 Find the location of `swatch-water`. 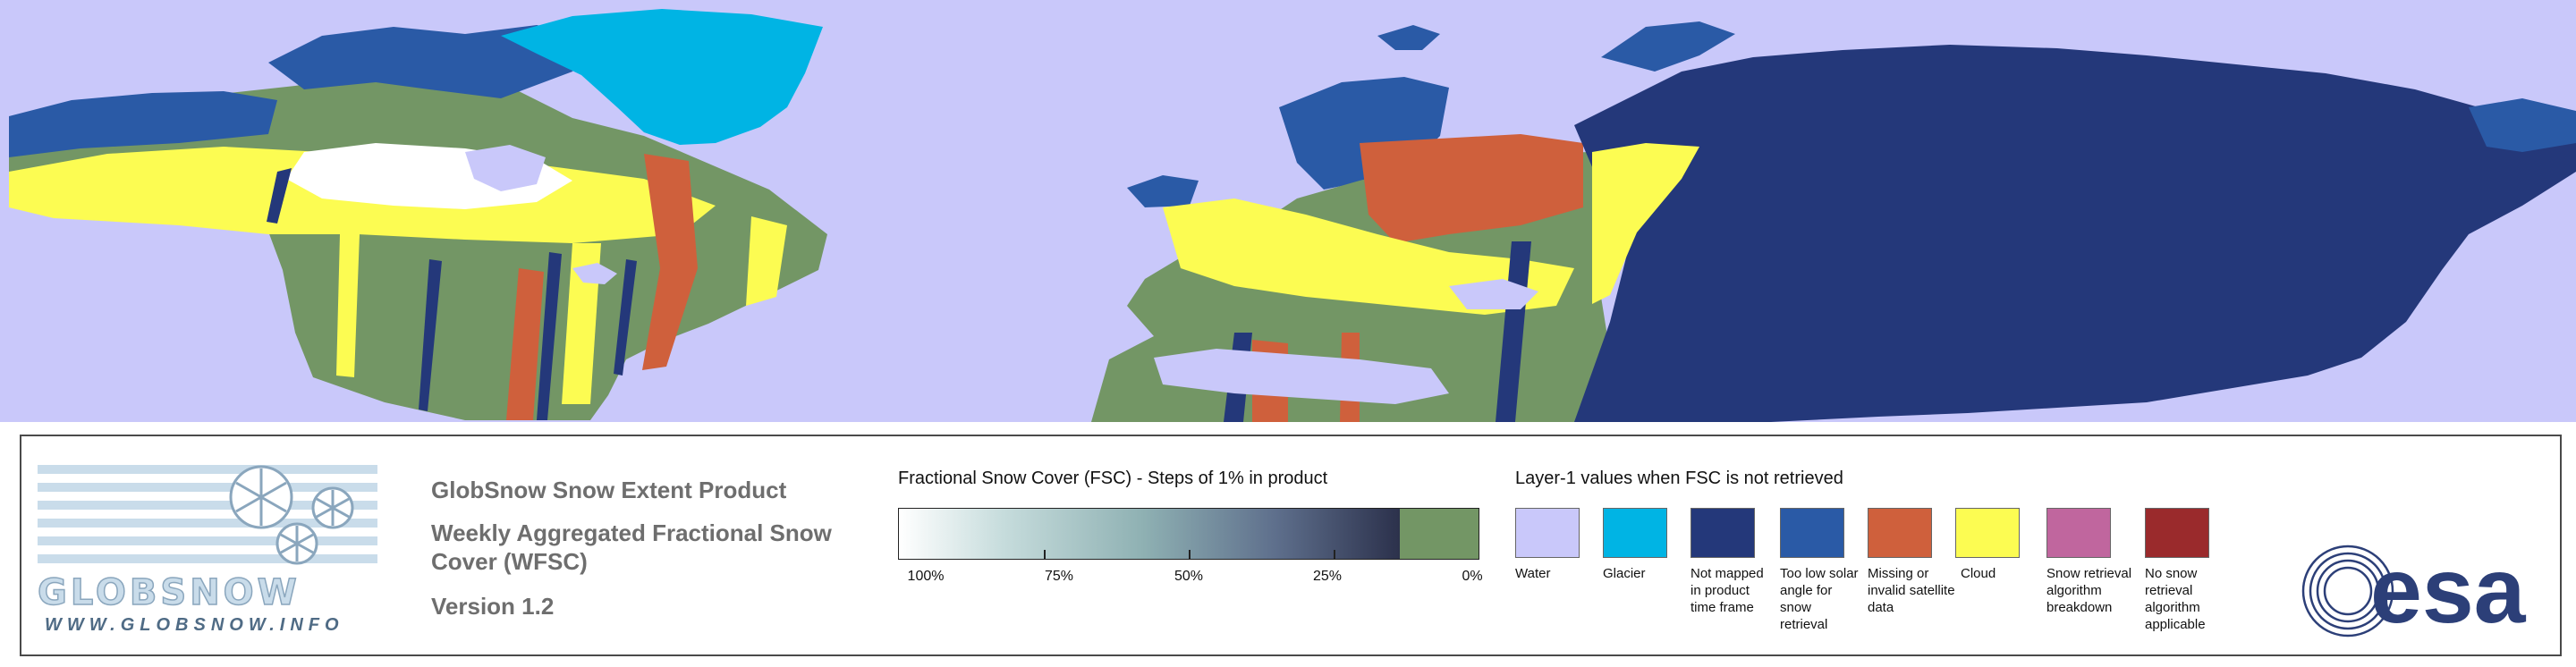

swatch-water is located at coordinates (1547, 533).